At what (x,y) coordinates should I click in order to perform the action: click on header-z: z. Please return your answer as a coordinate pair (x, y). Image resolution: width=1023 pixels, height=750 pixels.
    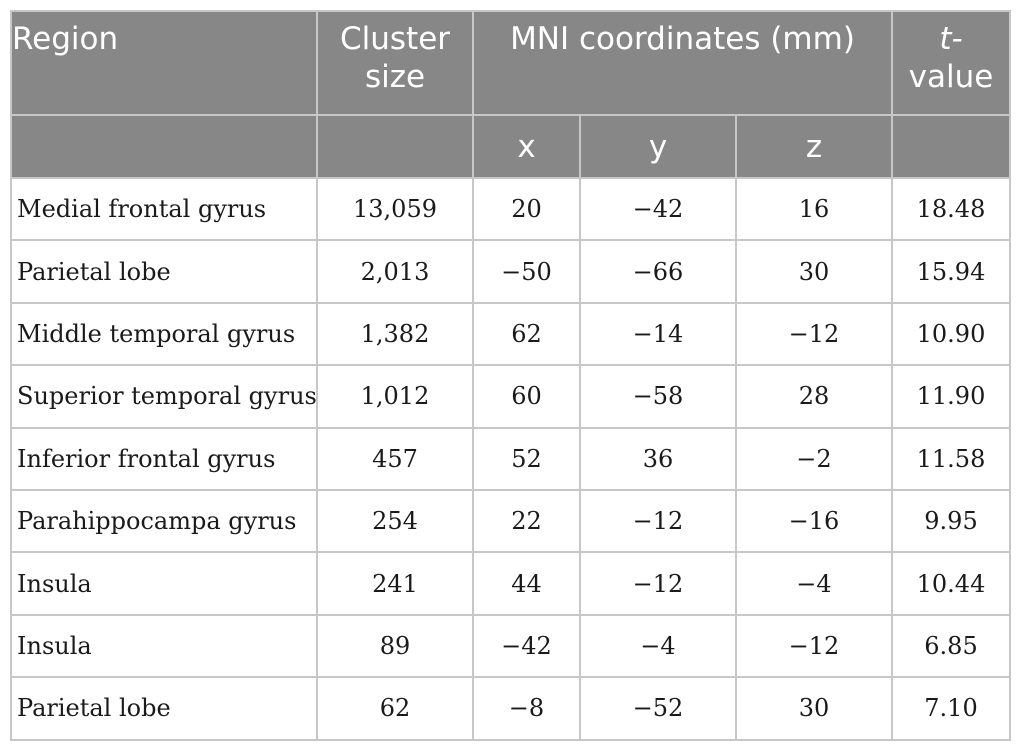
    Looking at the image, I should click on (814, 146).